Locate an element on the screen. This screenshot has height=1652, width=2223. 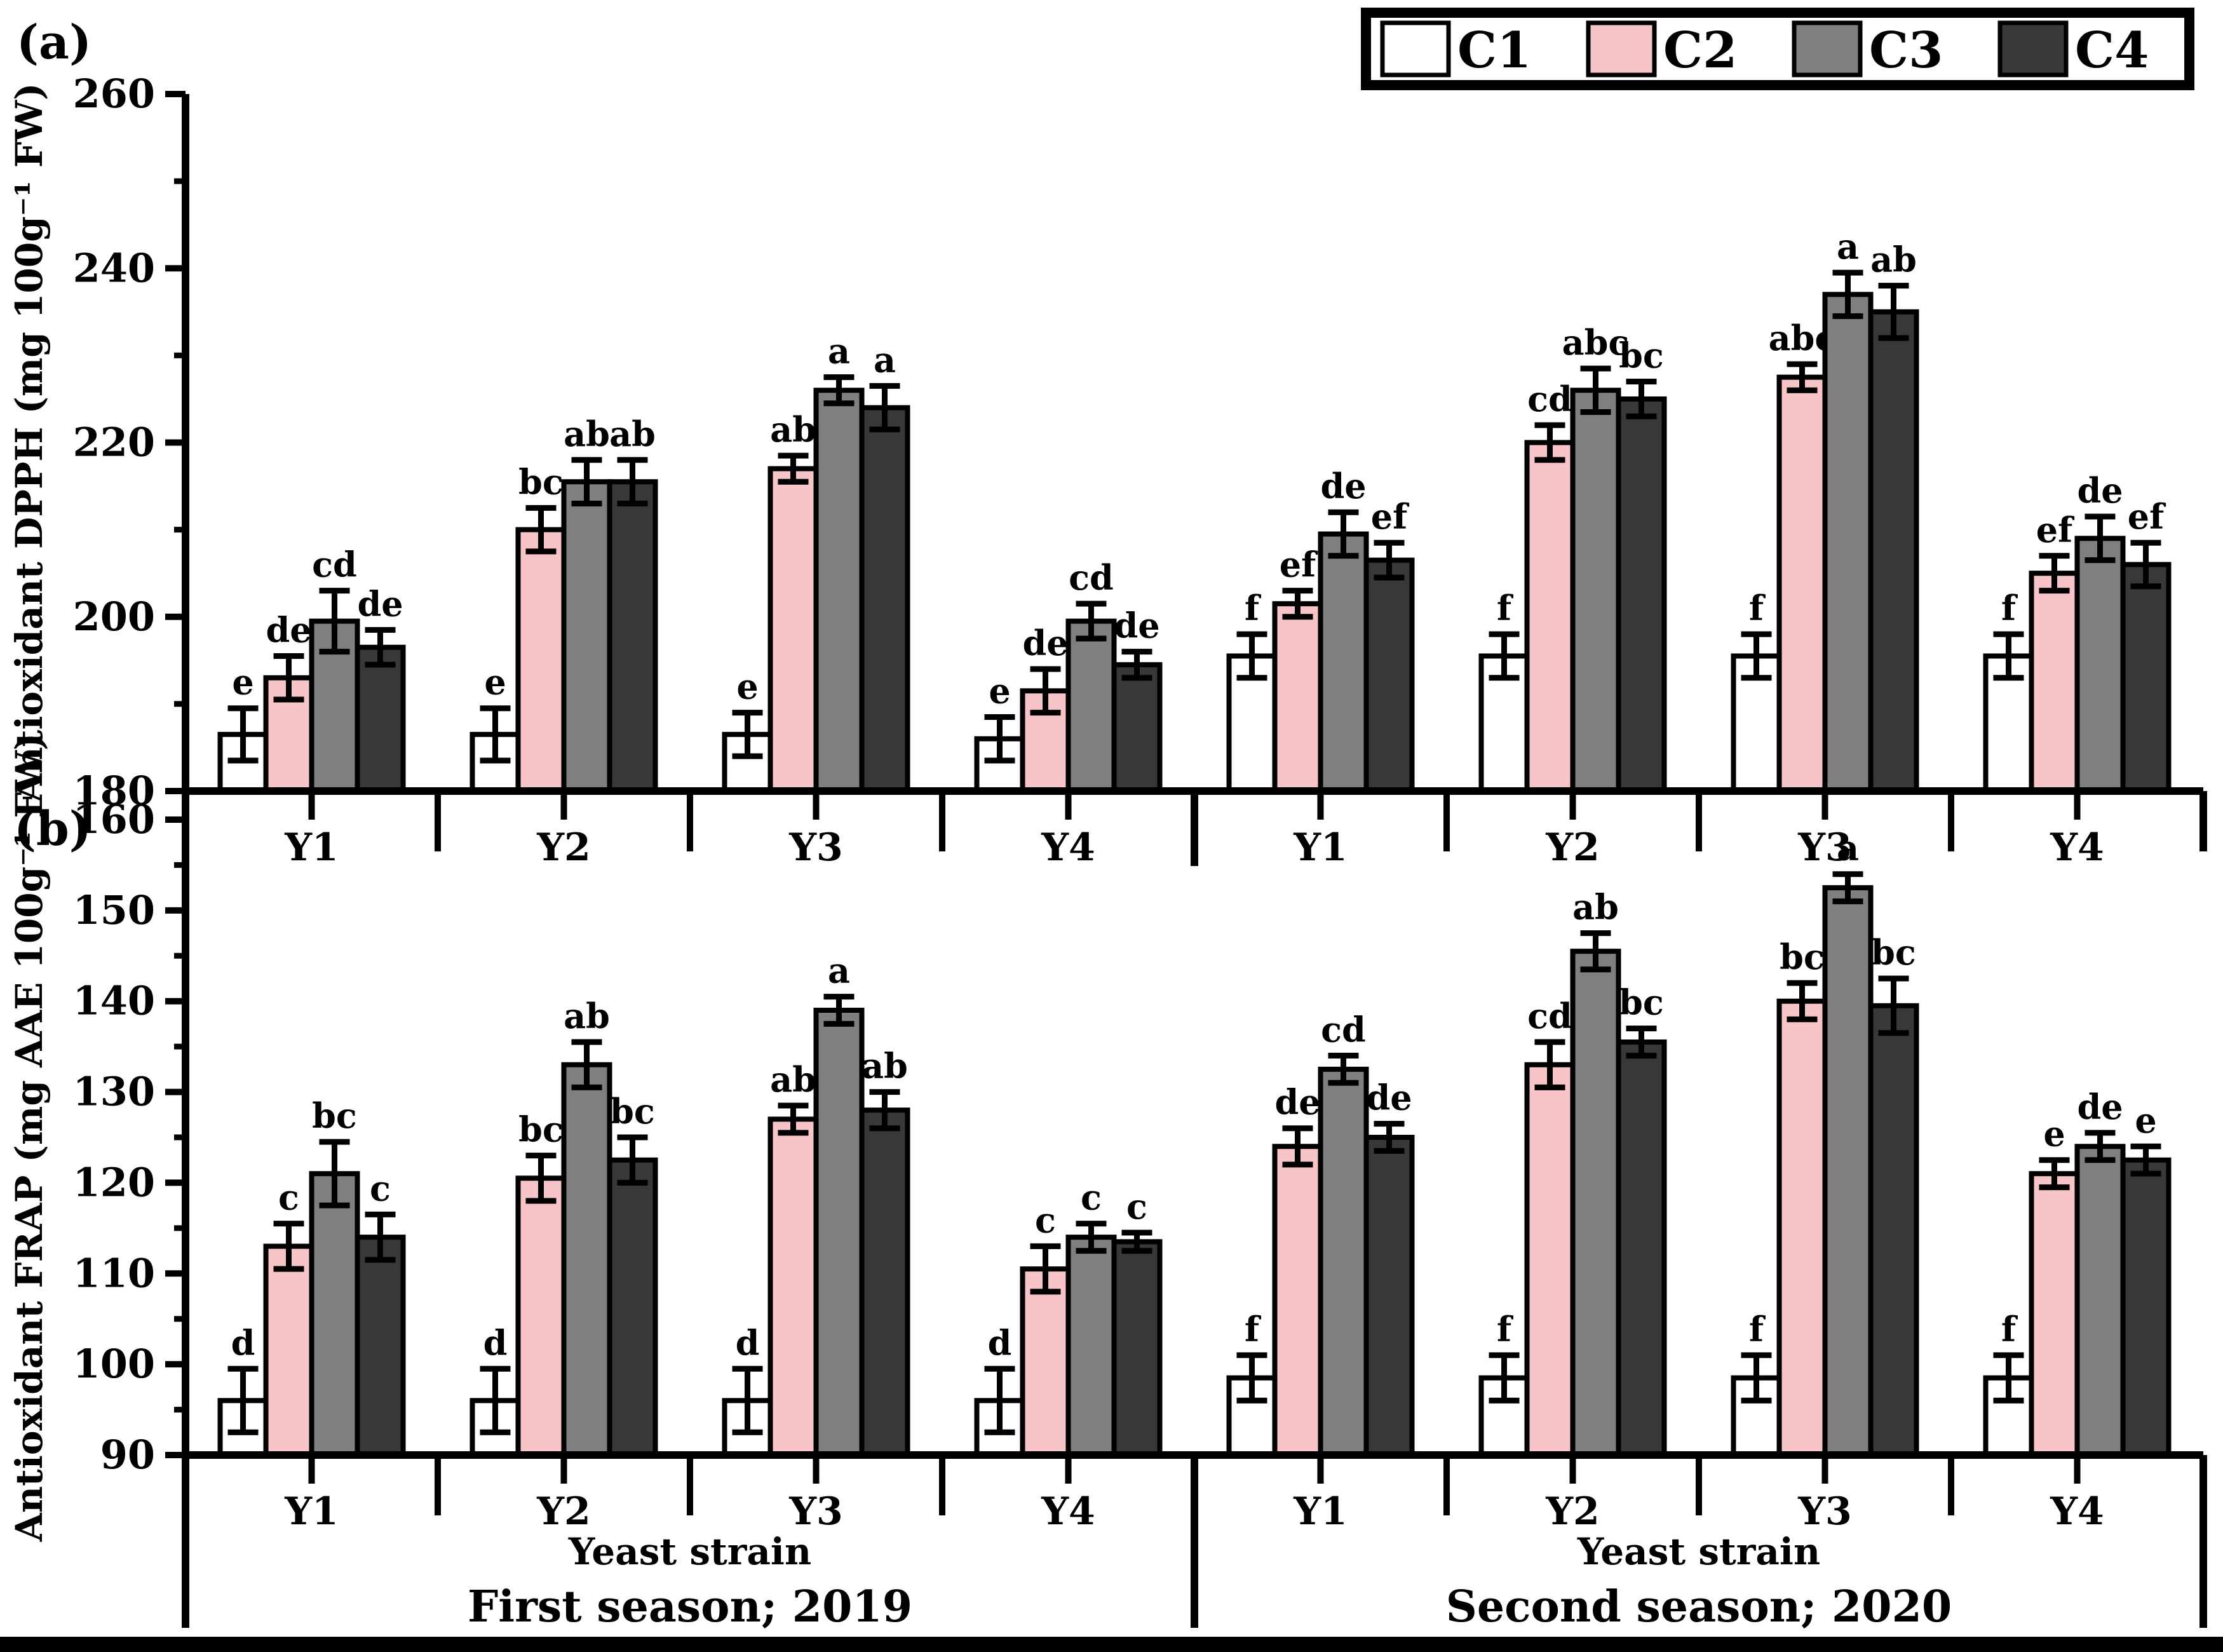
bar-a-y1-4-c3 is located at coordinates (1344, 663).